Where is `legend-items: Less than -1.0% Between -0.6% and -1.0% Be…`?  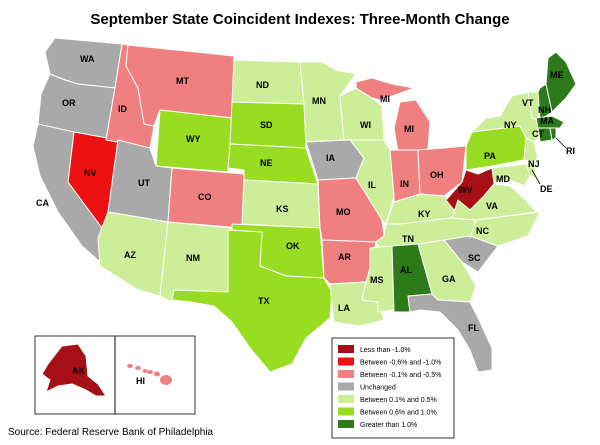
legend-items: Less than -1.0% Between -0.6% and -1.0% Be… is located at coordinates (389, 387).